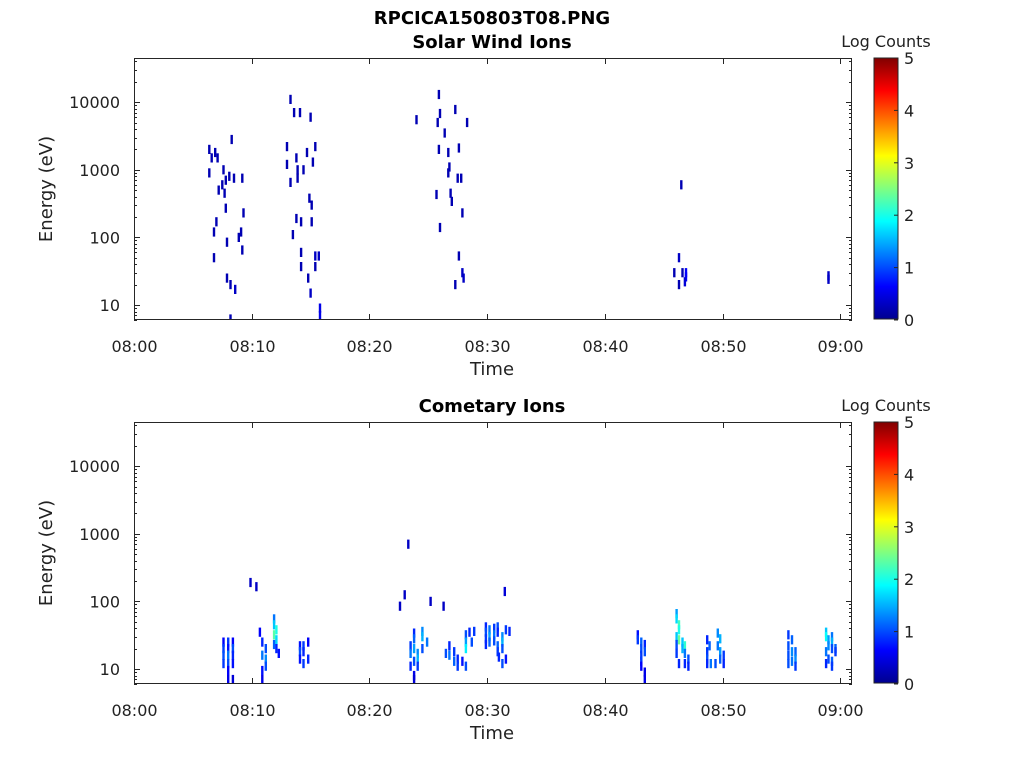 The height and width of the screenshot is (768, 1024). What do you see at coordinates (46, 189) in the screenshot?
I see `y-axis-label: Energy (eV)` at bounding box center [46, 189].